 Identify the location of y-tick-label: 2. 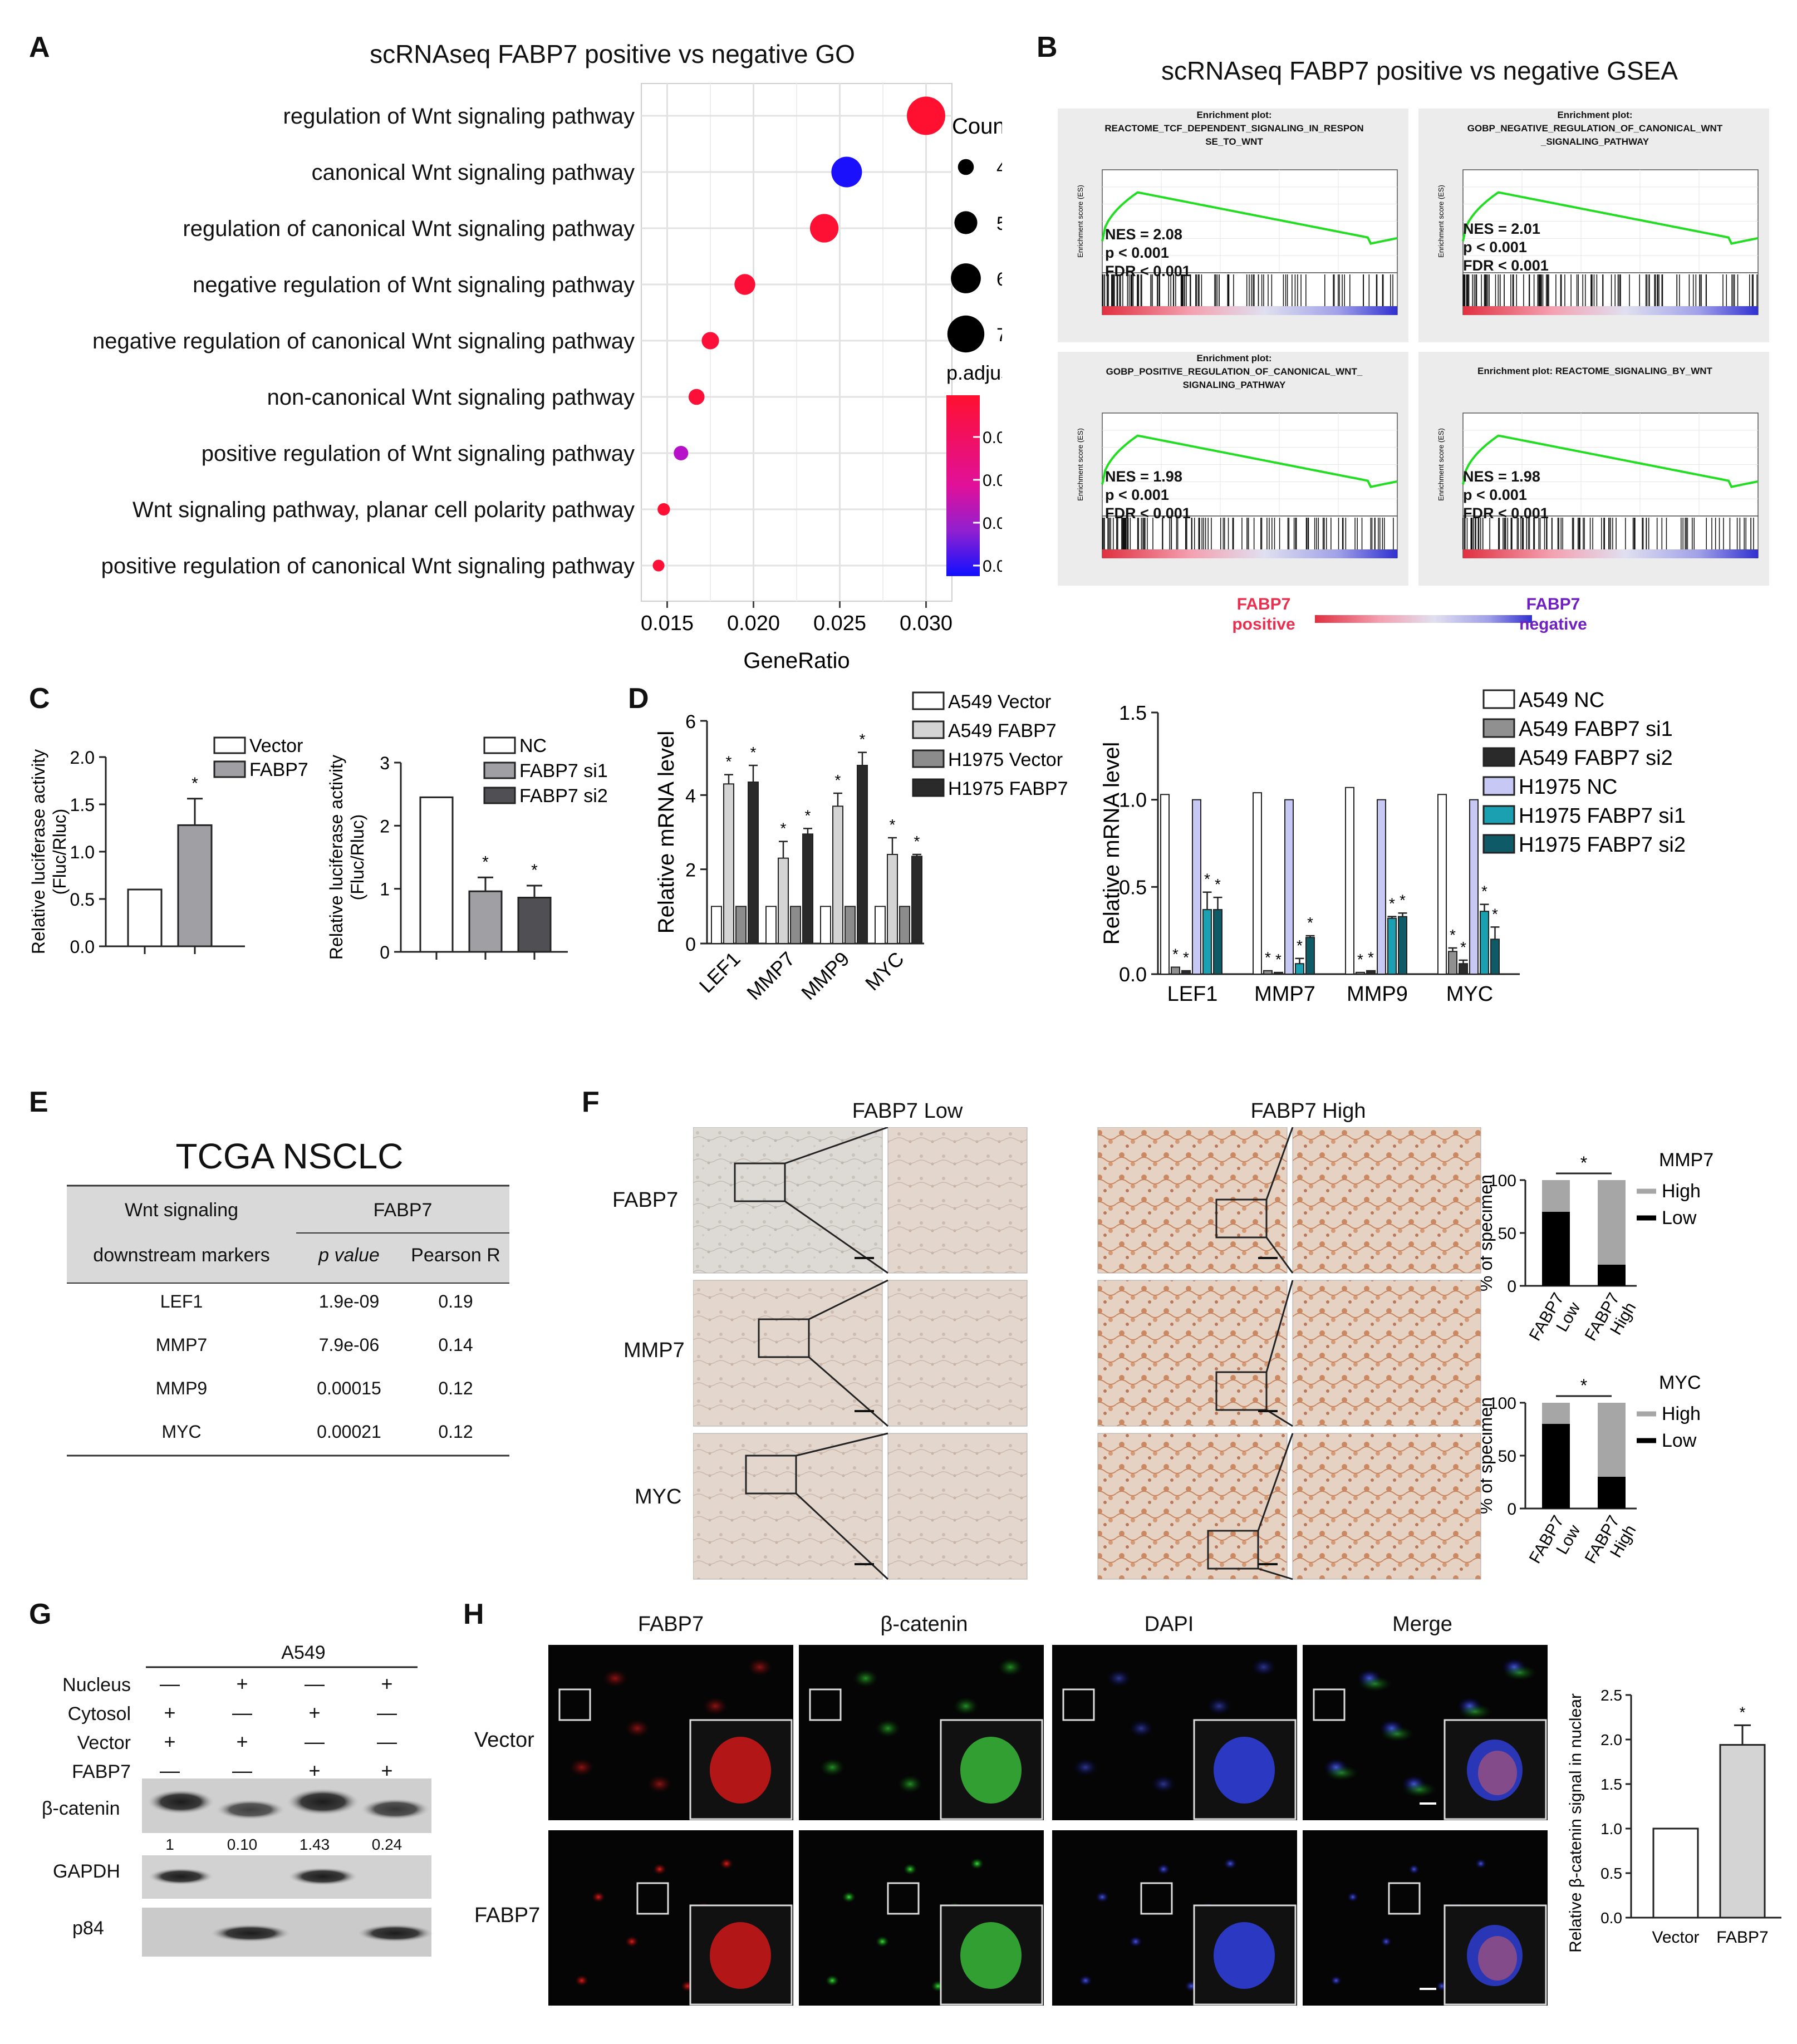
(690, 870).